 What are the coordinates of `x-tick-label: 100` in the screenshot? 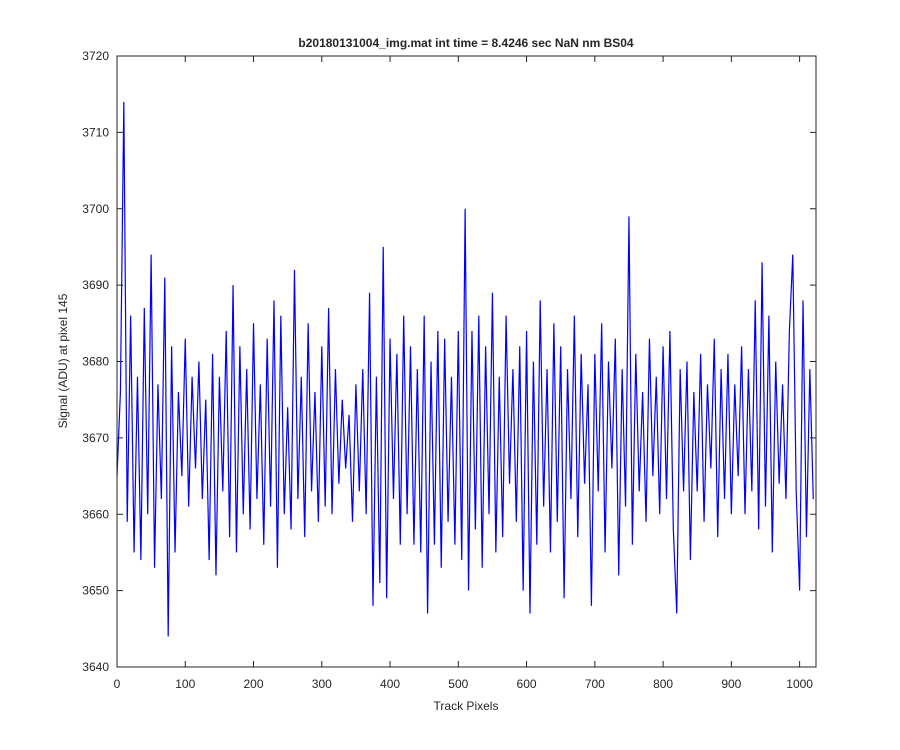 It's located at (185, 684).